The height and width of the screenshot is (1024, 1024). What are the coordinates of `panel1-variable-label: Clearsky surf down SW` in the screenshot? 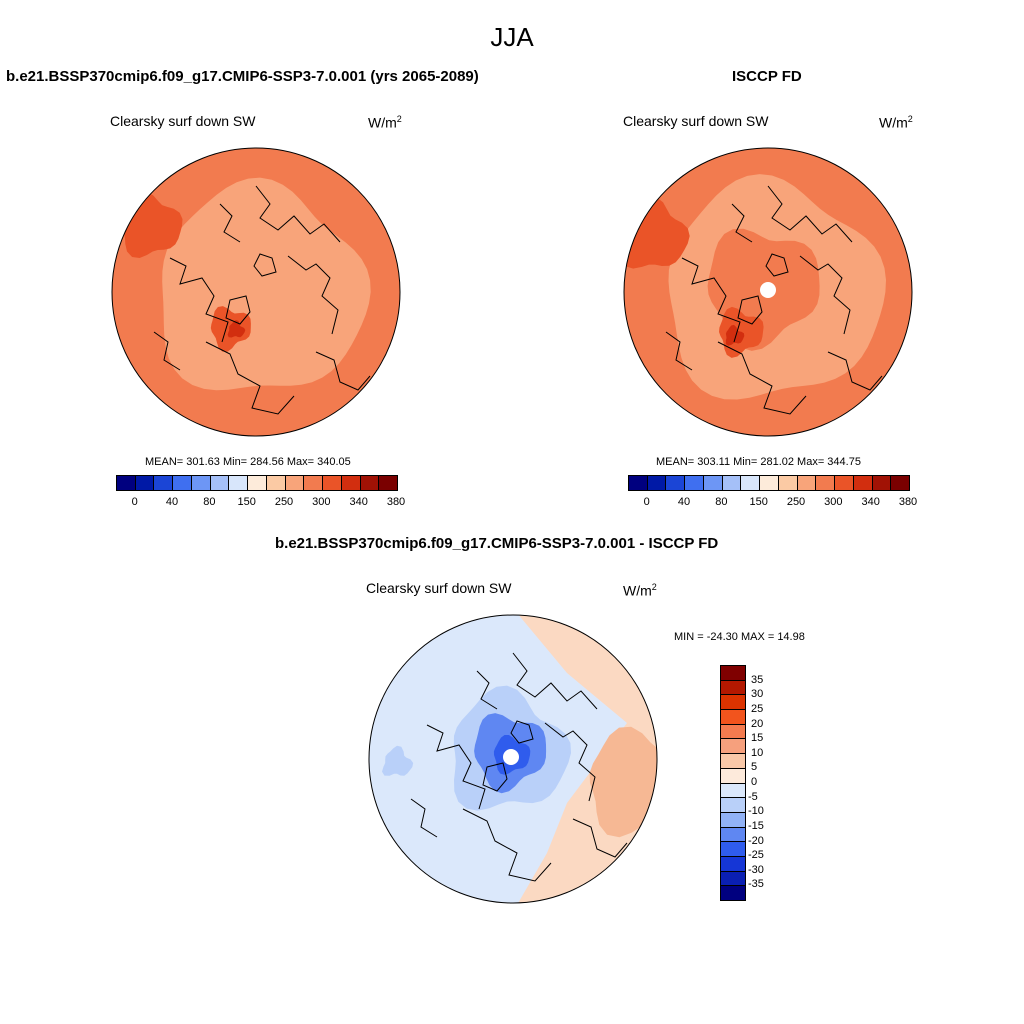 It's located at (183, 121).